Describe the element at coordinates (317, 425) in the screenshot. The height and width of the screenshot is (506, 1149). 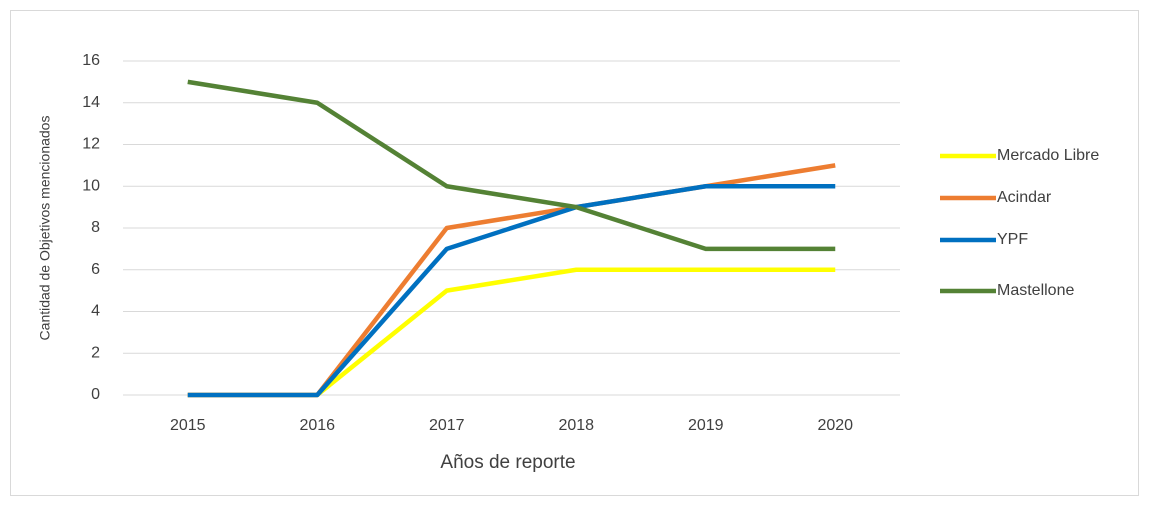
I see `x-tick-label: 2016` at that location.